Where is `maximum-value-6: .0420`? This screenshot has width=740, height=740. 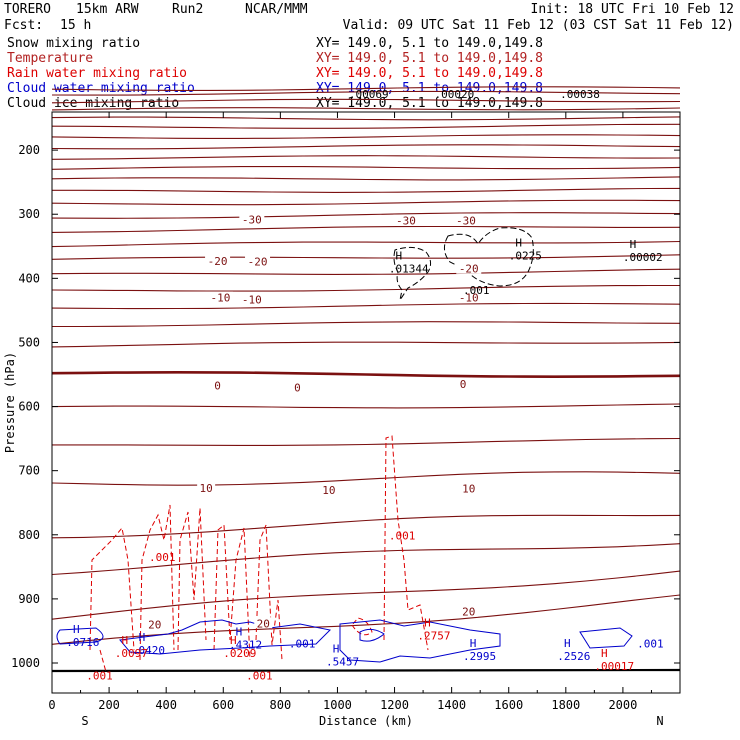 maximum-value-6: .0420 is located at coordinates (148, 650).